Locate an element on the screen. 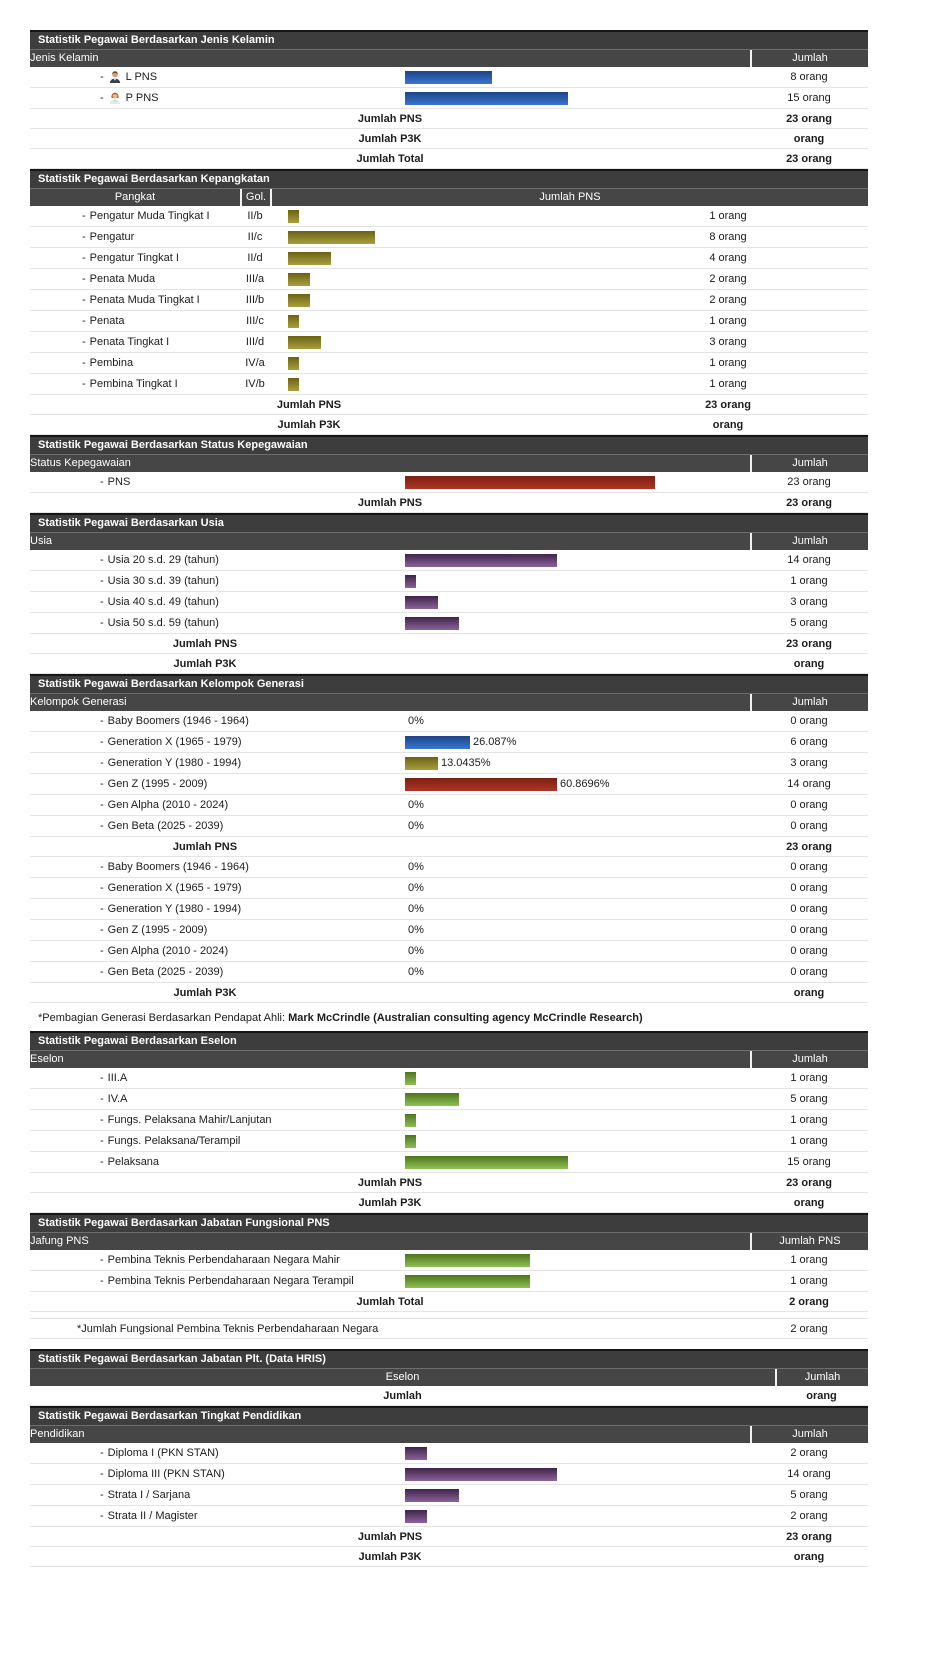 The height and width of the screenshot is (1660, 940). table-row: - Pembina Tingkat I IV/b 1 orang is located at coordinates (449, 384).